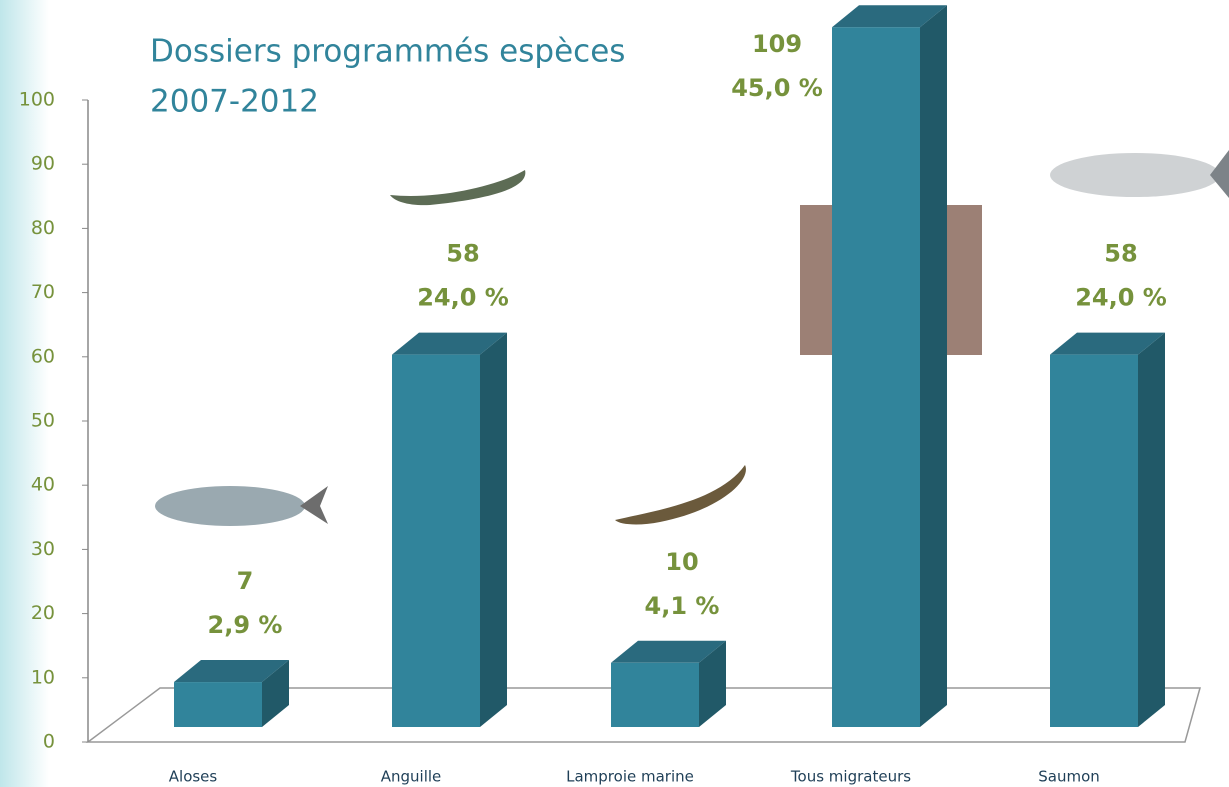 Image resolution: width=1229 pixels, height=787 pixels. I want to click on chart-title: 2007-2012, so click(234, 102).